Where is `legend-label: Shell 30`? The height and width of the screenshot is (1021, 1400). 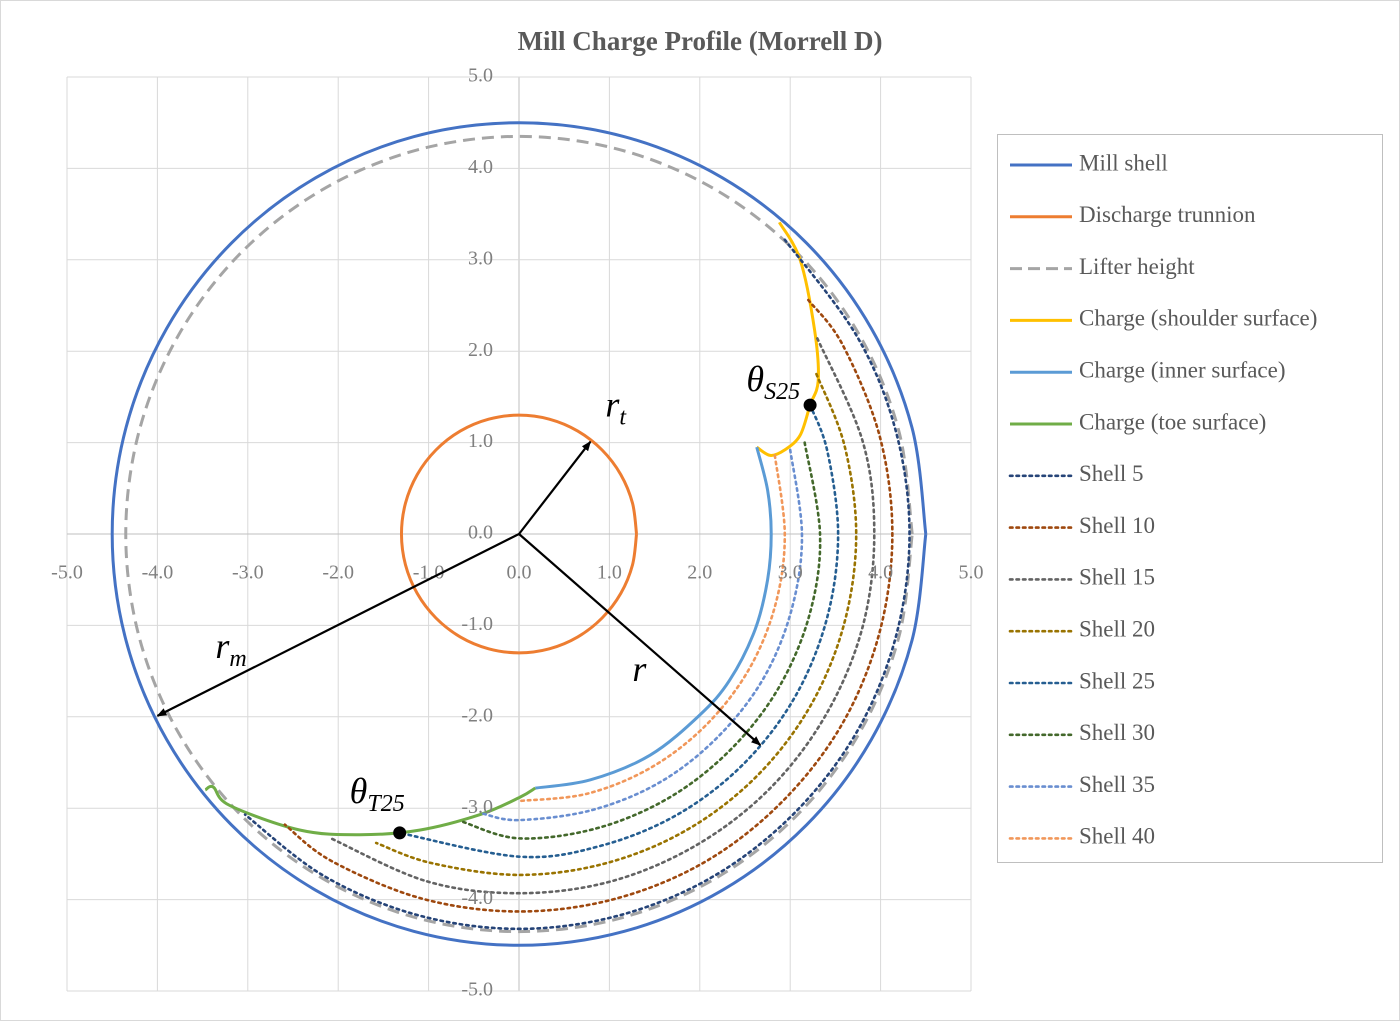 legend-label: Shell 30 is located at coordinates (1117, 732).